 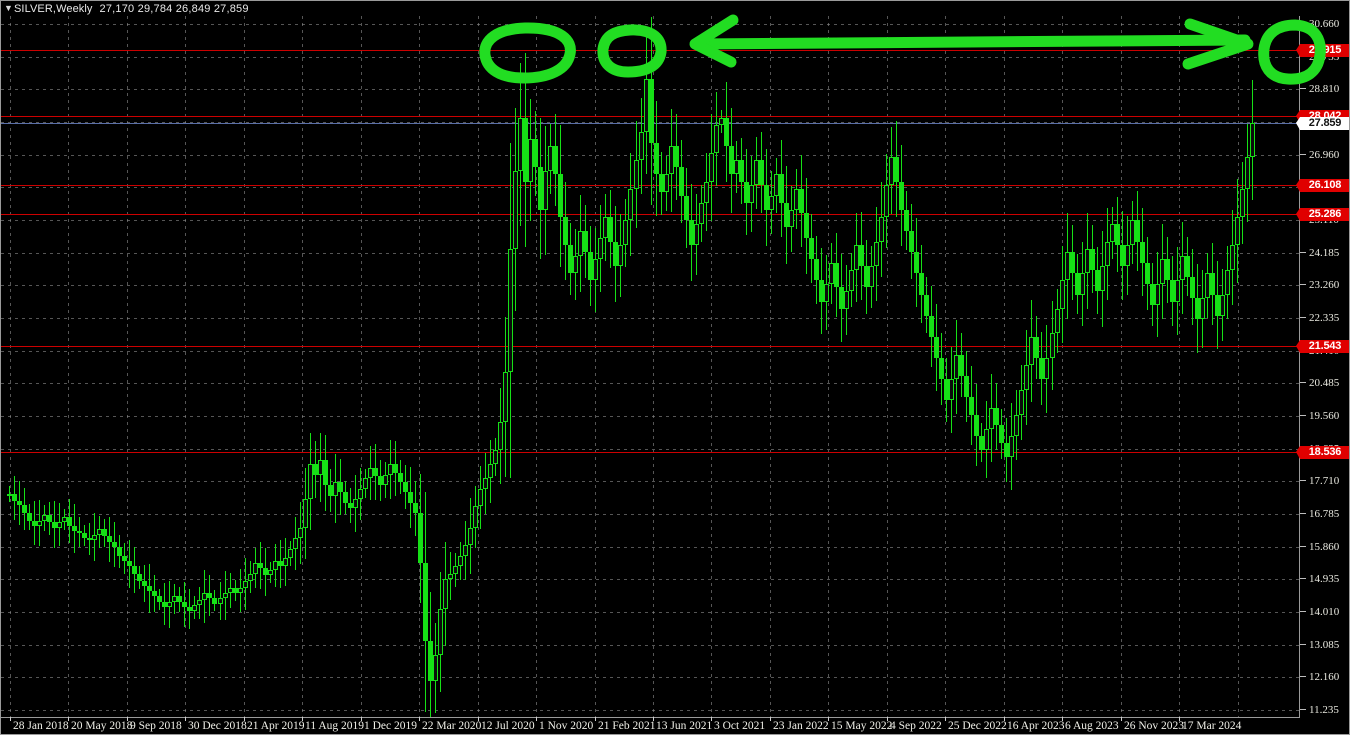 I want to click on price-label-pointer, so click(x=1298, y=214).